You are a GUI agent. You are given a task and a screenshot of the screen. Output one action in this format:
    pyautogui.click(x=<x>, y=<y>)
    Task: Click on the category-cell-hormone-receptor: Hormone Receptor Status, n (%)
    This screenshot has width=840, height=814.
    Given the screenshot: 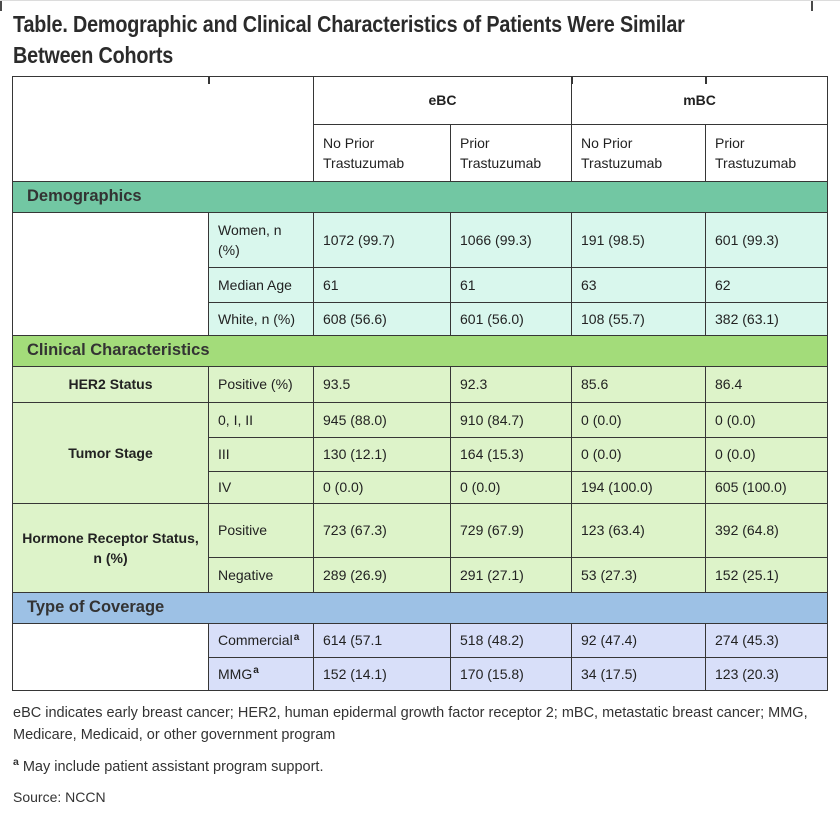 What is the action you would take?
    pyautogui.click(x=110, y=548)
    